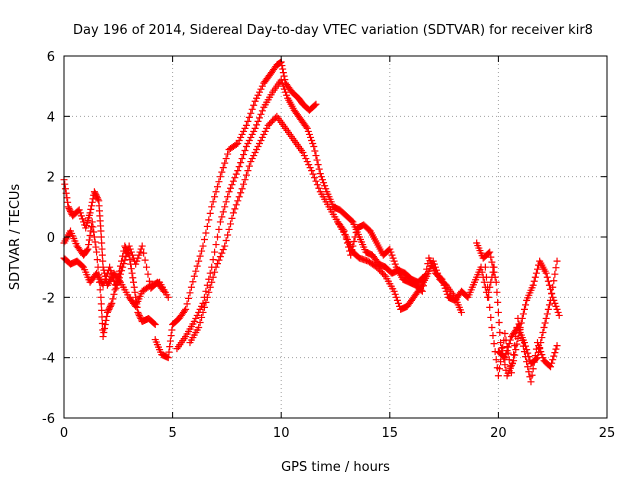 This screenshot has width=640, height=480. I want to click on y-tick-label: -2, so click(48, 298).